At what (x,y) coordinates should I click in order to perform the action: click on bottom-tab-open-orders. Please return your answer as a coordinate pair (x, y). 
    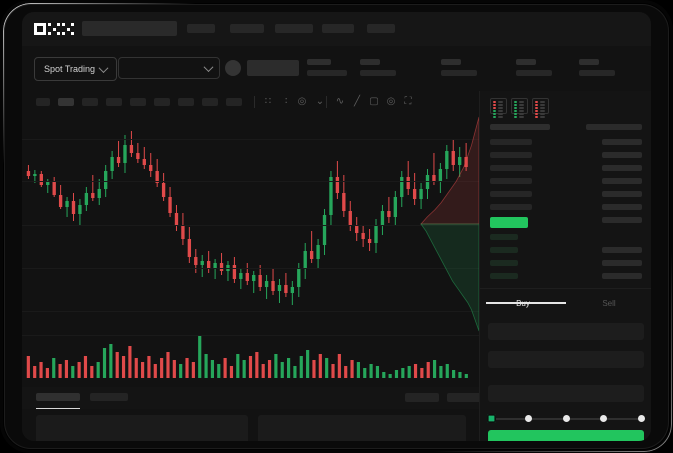
    Looking at the image, I should click on (58, 397).